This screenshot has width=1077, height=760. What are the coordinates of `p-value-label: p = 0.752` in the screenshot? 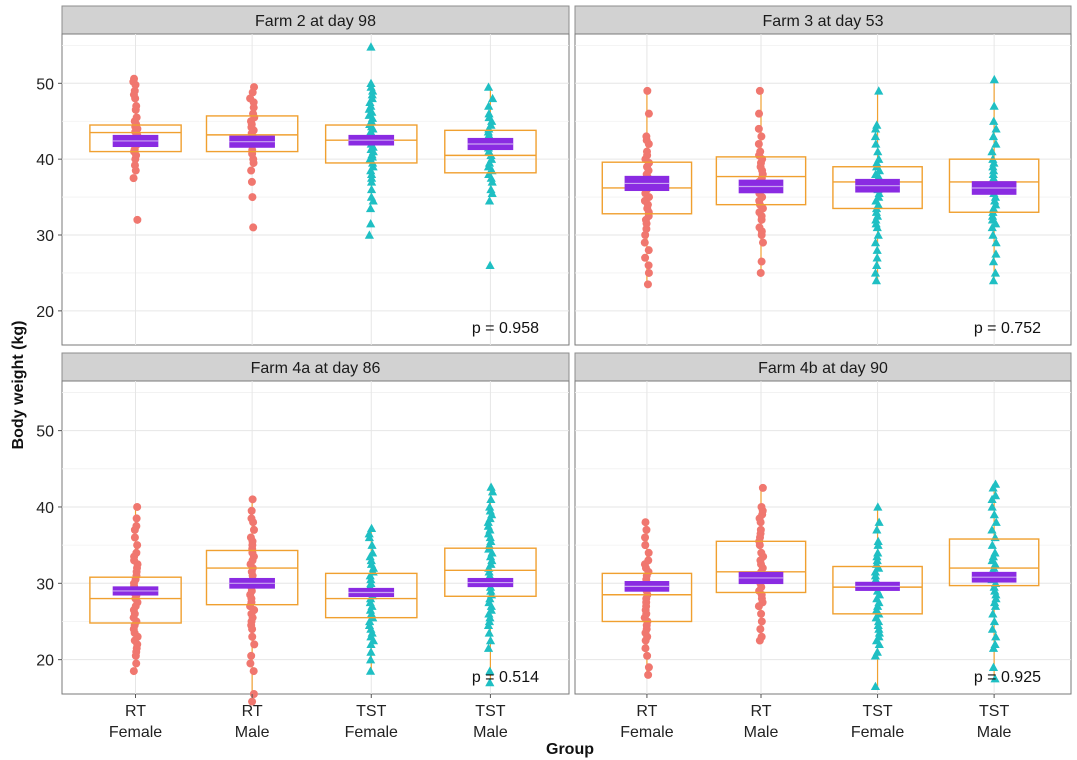 It's located at (1007, 328).